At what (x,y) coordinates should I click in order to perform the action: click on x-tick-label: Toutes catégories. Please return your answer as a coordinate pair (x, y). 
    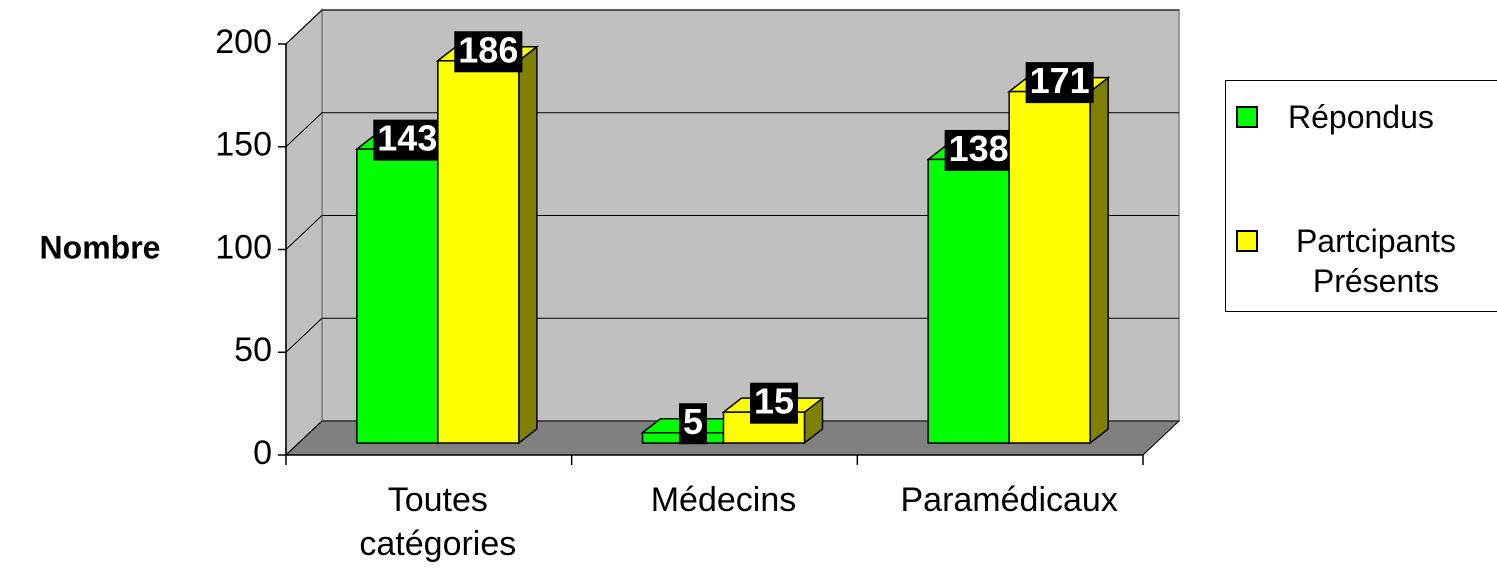
    Looking at the image, I should click on (438, 522).